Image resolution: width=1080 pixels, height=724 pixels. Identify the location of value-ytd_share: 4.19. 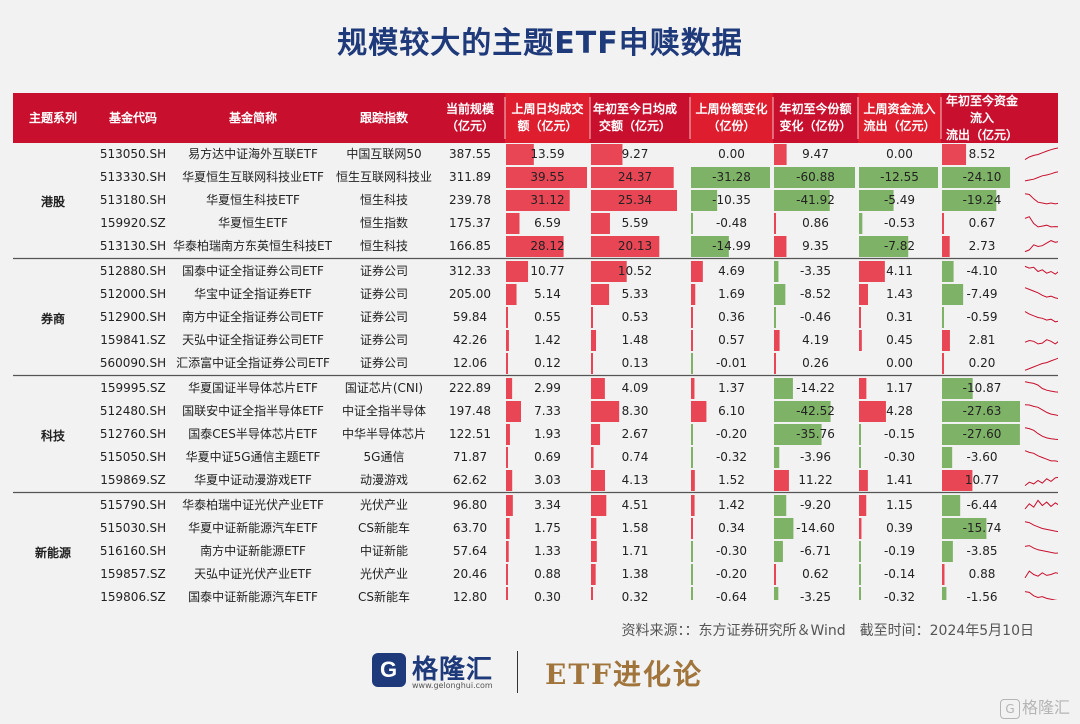
(815, 340).